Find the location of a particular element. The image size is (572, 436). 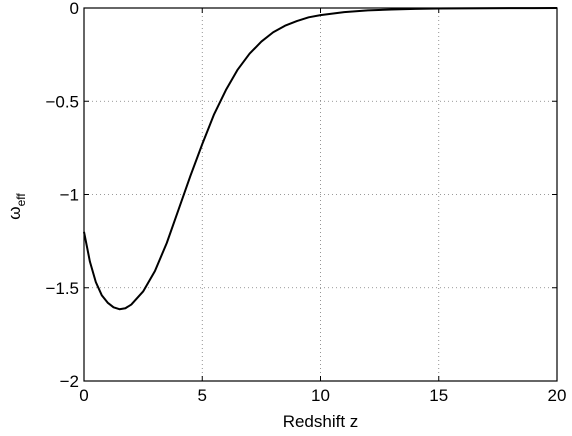

y-tick-label: 0 is located at coordinates (74, 9).